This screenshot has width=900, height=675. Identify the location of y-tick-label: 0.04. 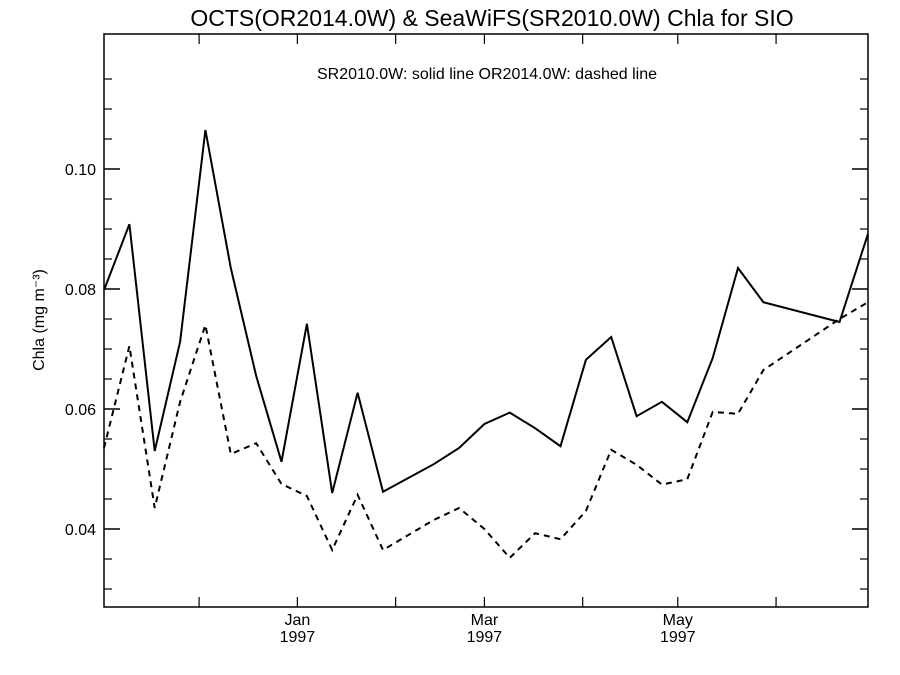
(80, 530).